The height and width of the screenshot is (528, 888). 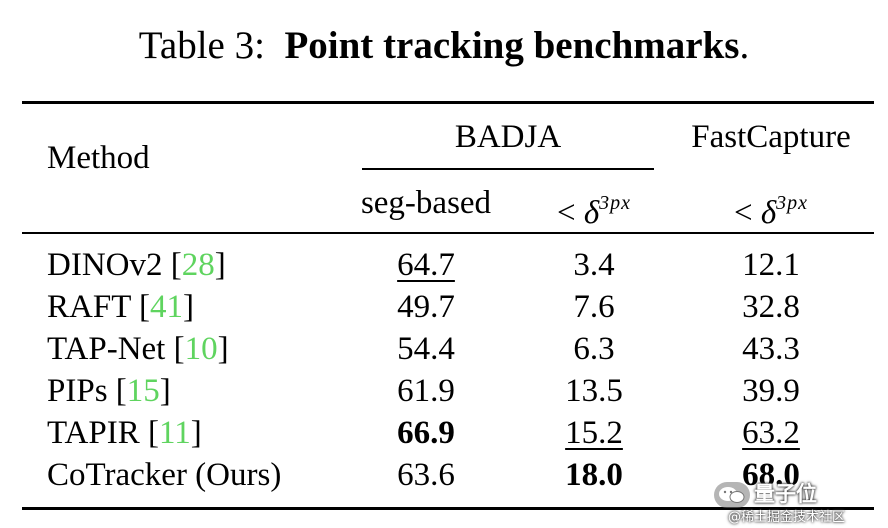 What do you see at coordinates (166, 307) in the screenshot?
I see `citation-link: 41` at bounding box center [166, 307].